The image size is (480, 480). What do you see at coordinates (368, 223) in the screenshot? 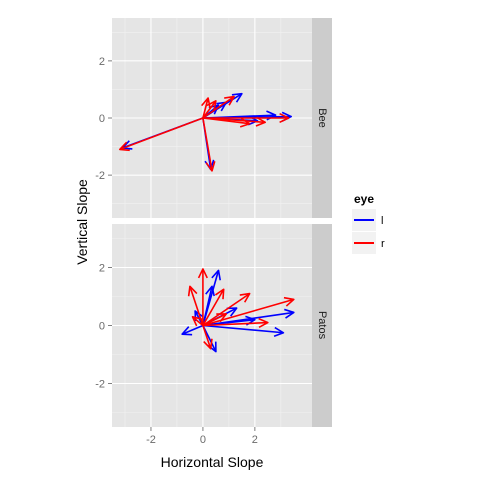
I see `legend: eye l r` at bounding box center [368, 223].